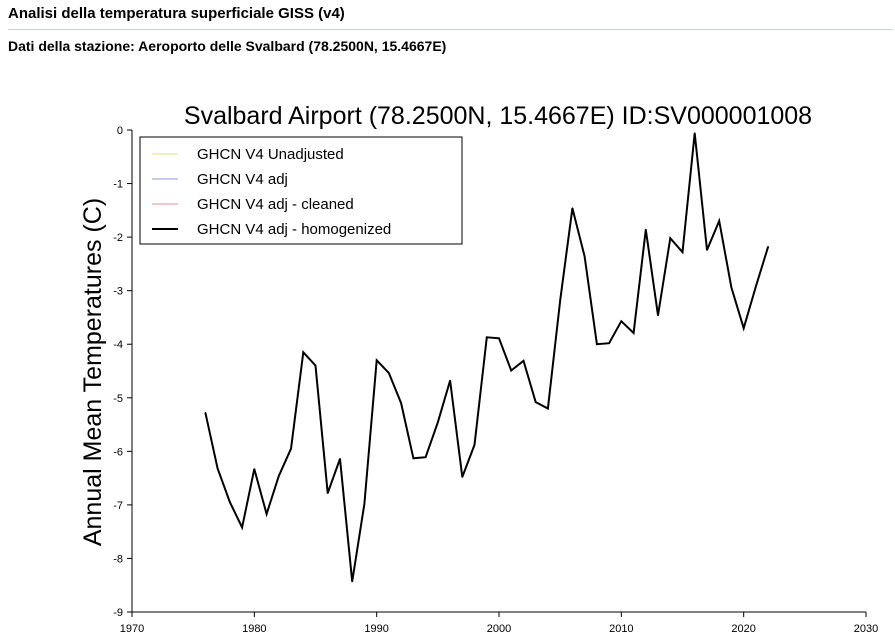 This screenshot has width=895, height=639. I want to click on data-point-2008, so click(597, 344).